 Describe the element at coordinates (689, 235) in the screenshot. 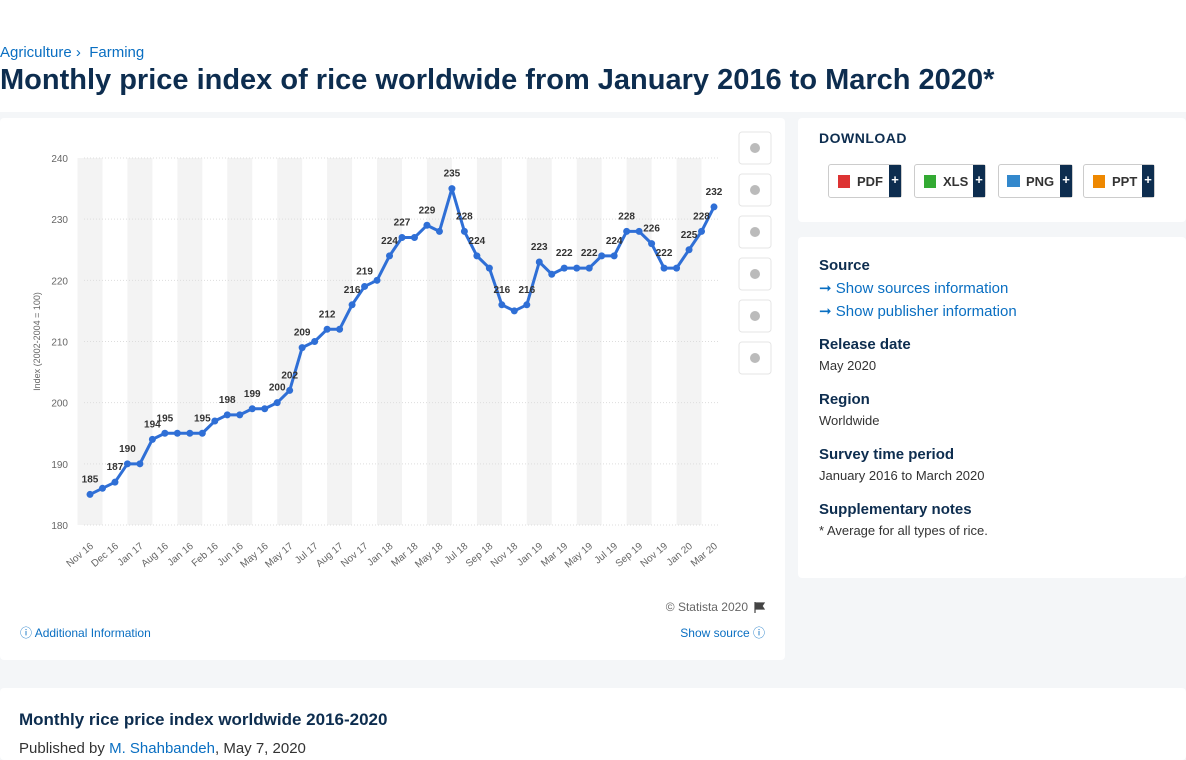

I see `data-label: 225` at that location.